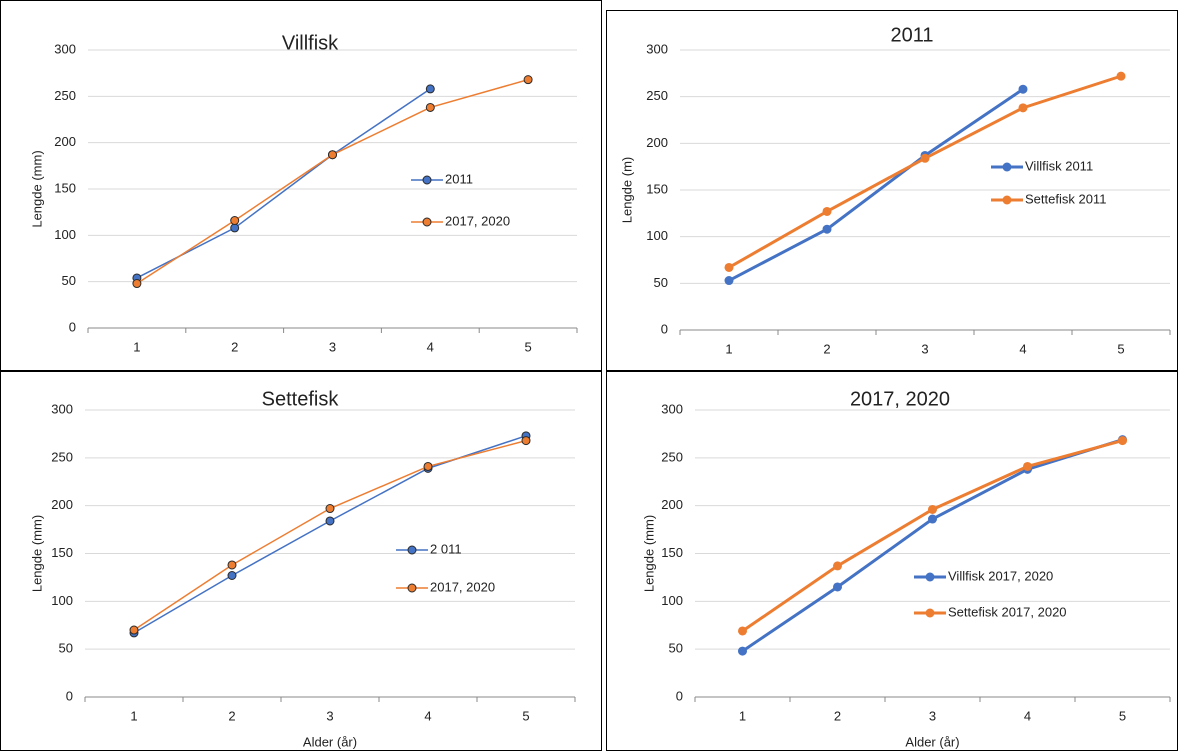  I want to click on y-axis-label: Lengde (mm), so click(36, 188).